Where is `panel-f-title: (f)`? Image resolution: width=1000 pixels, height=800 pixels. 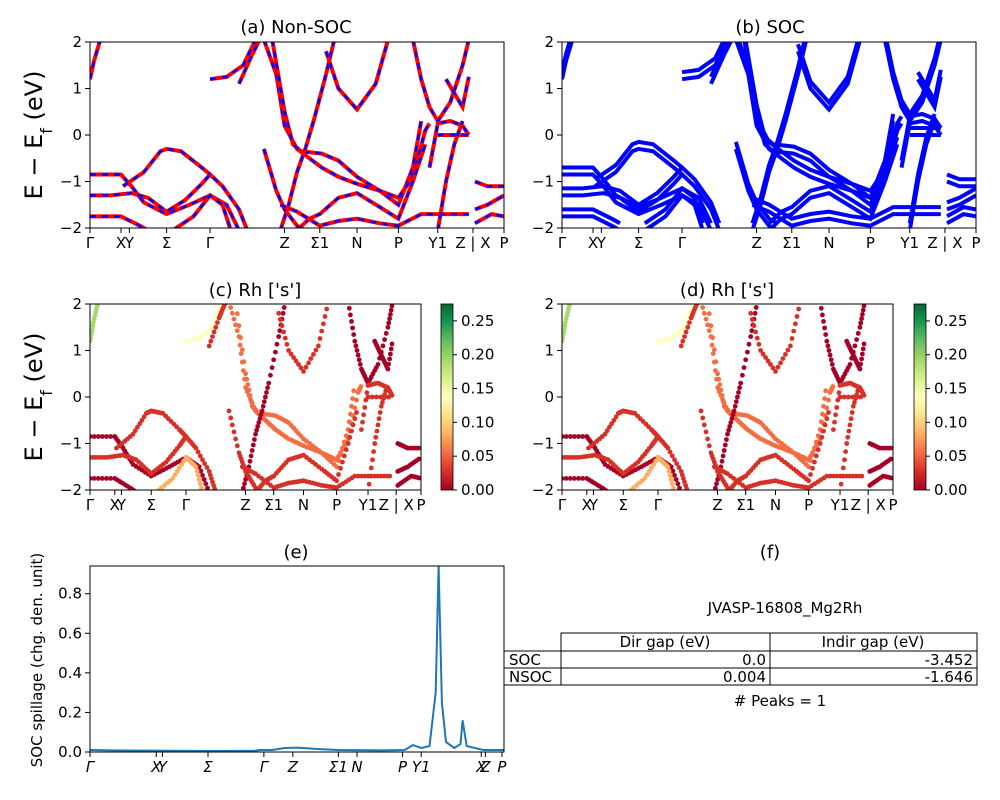 panel-f-title: (f) is located at coordinates (770, 552).